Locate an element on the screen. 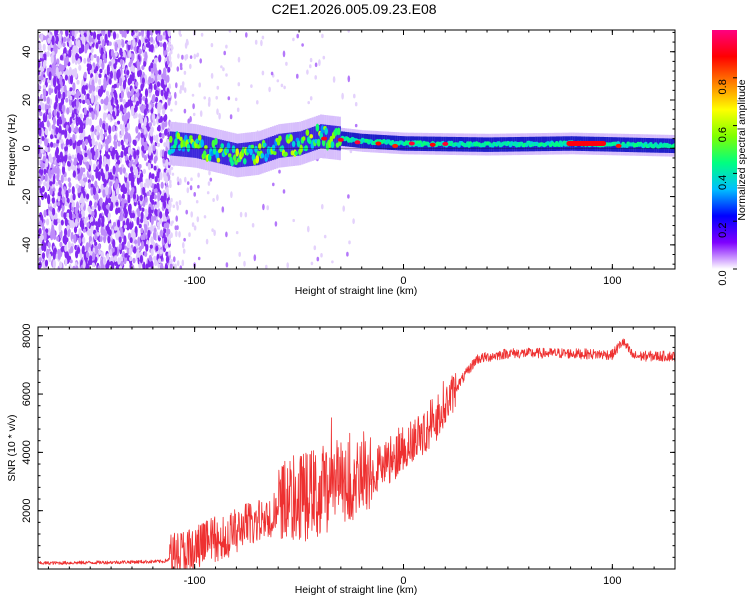 Image resolution: width=750 pixels, height=600 pixels. snr-ytick-label: 4000 is located at coordinates (27, 452).